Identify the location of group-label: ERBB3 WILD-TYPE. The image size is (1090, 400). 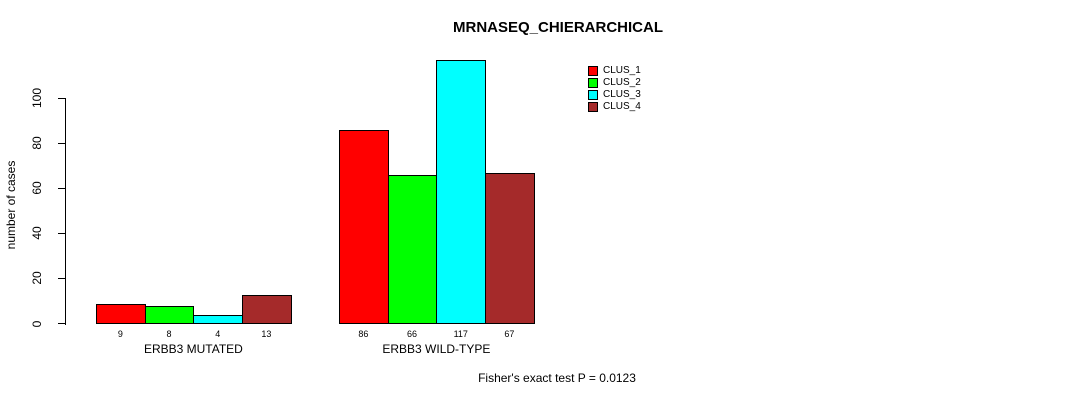
(436, 349).